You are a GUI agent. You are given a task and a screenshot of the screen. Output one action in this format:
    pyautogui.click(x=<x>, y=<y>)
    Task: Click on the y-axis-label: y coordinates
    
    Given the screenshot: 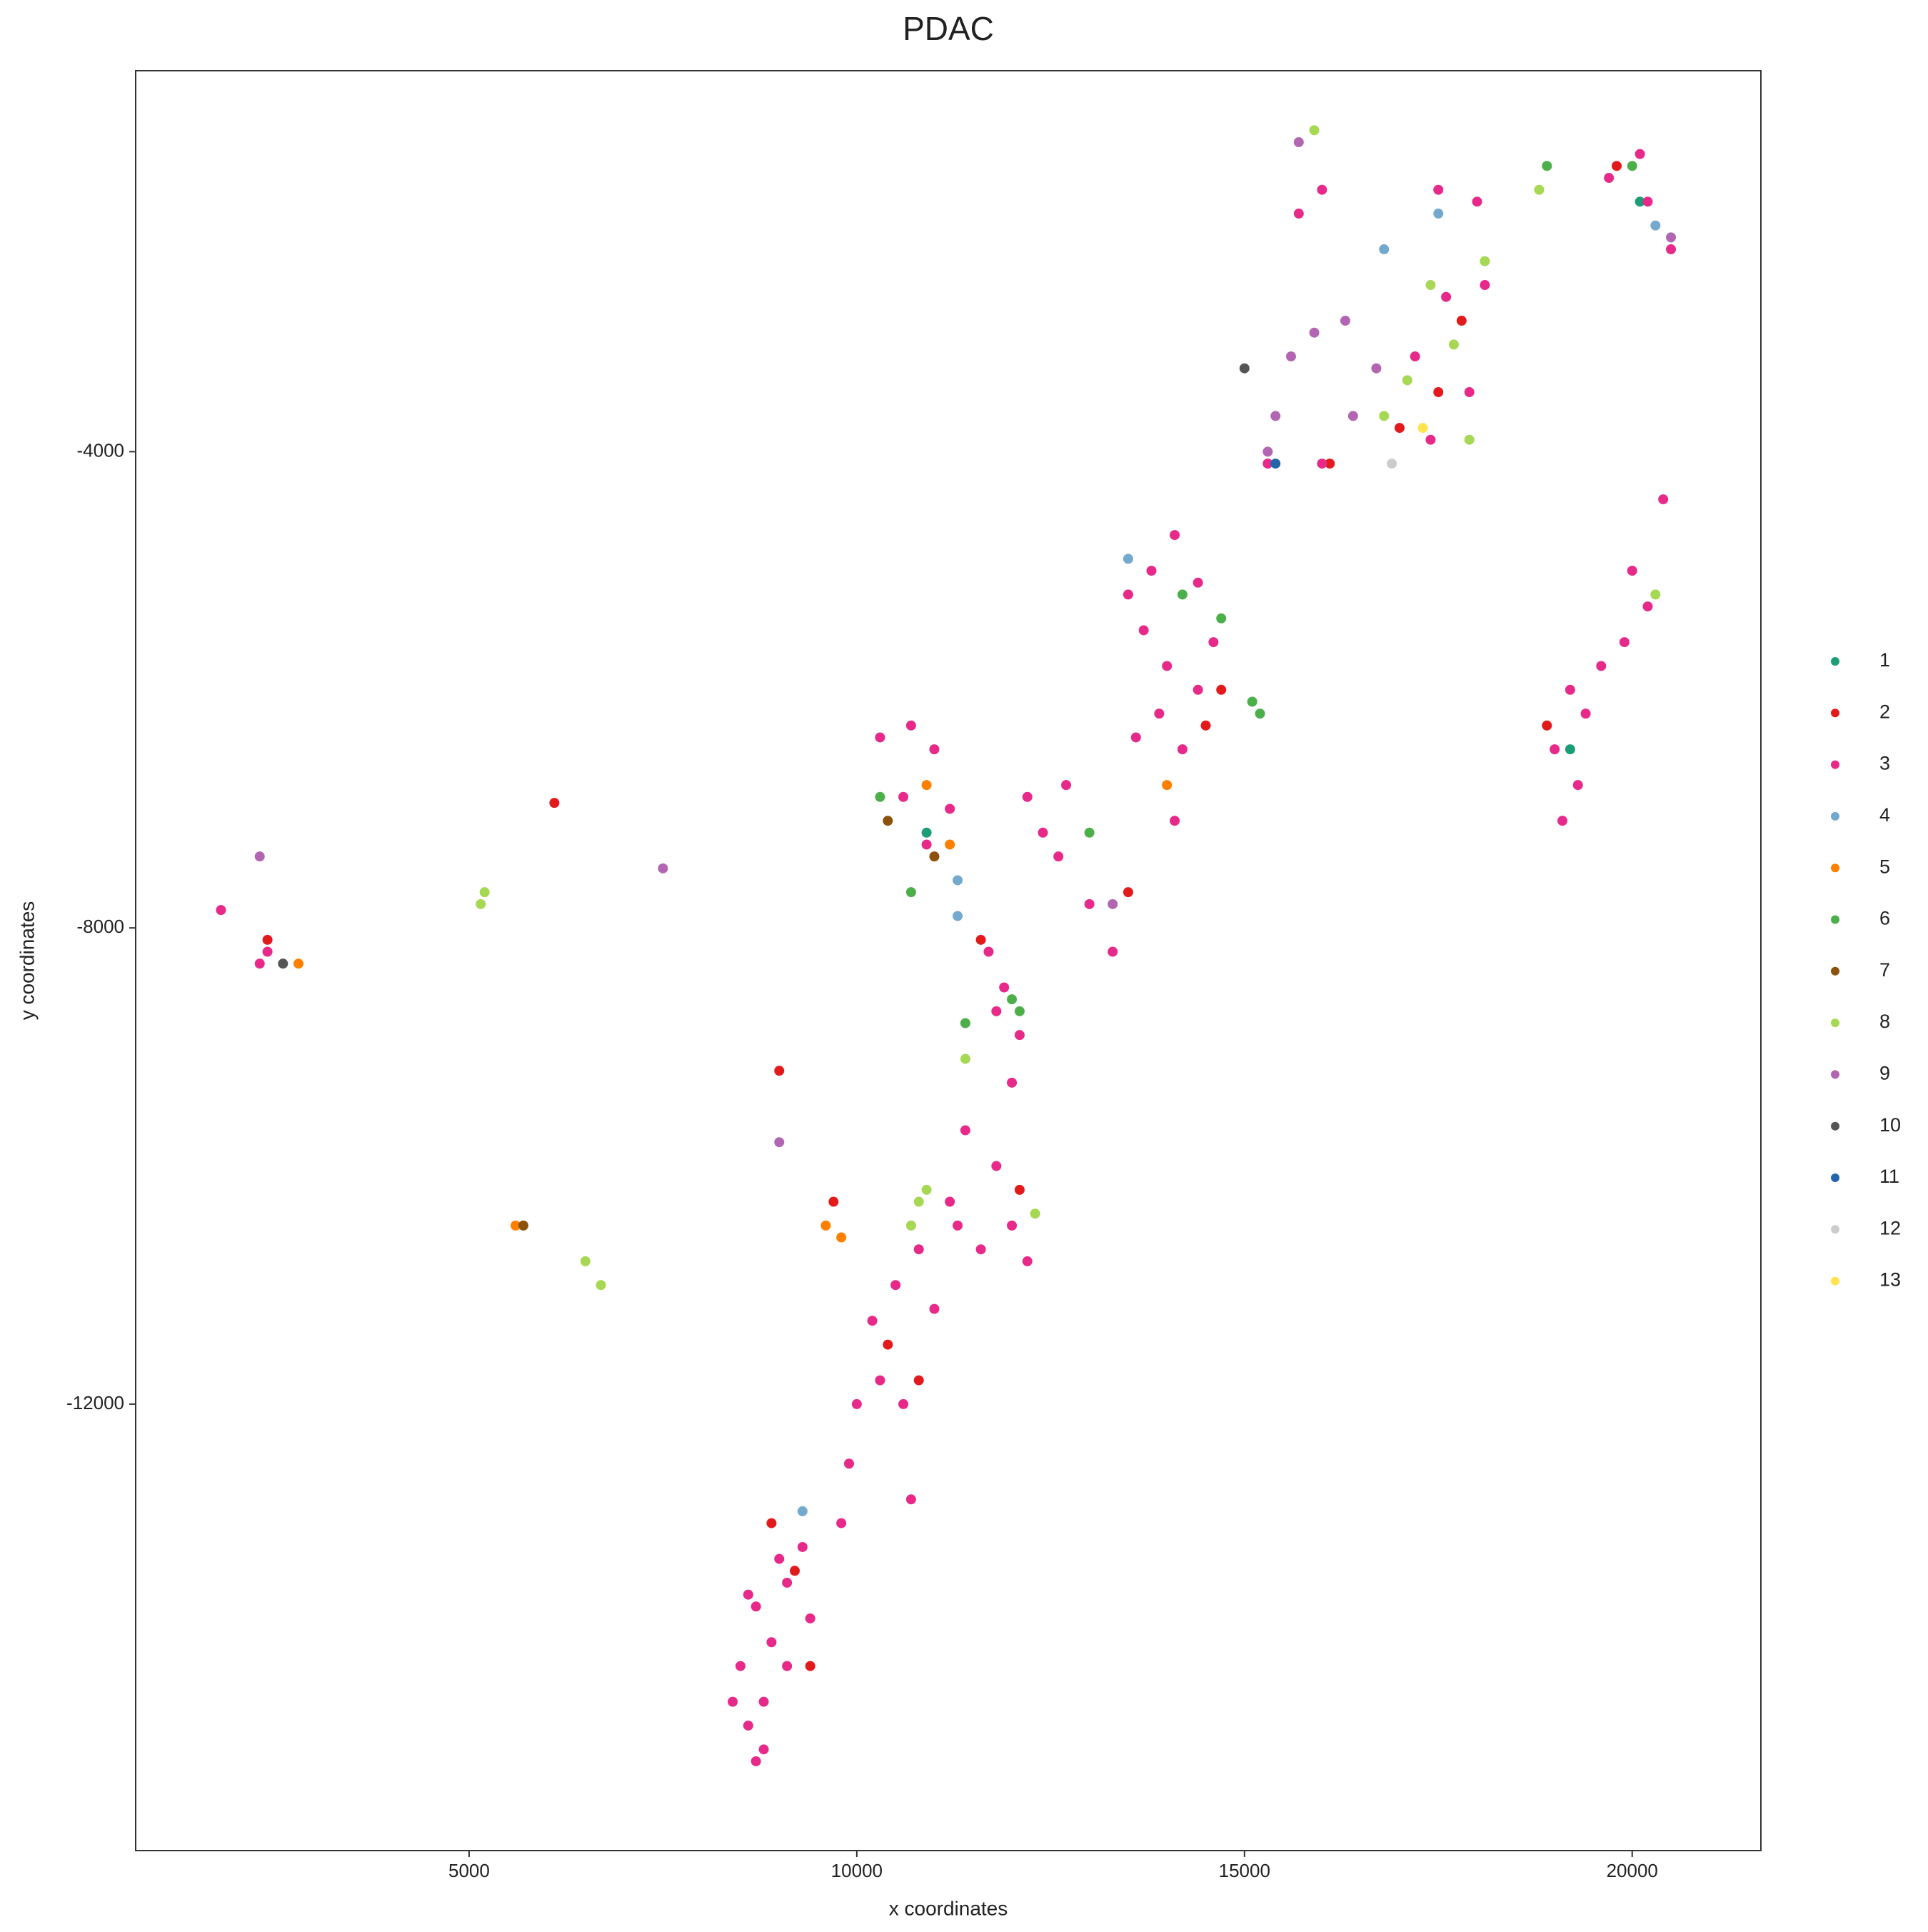 What is the action you would take?
    pyautogui.click(x=27, y=961)
    